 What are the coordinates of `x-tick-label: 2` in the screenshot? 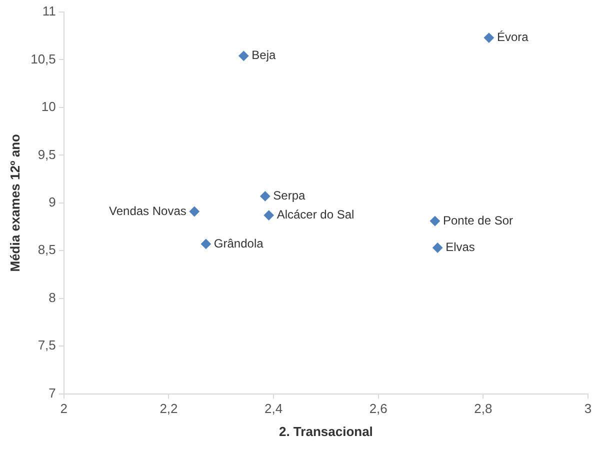 It's located at (64, 408).